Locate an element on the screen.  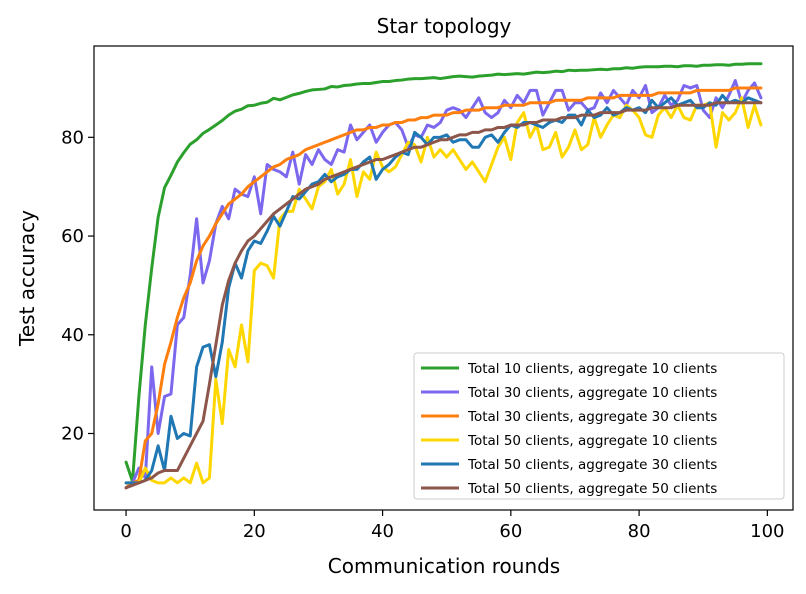
legend-label-3: Total 30 clients, aggregate 30 clients is located at coordinates (592, 417).